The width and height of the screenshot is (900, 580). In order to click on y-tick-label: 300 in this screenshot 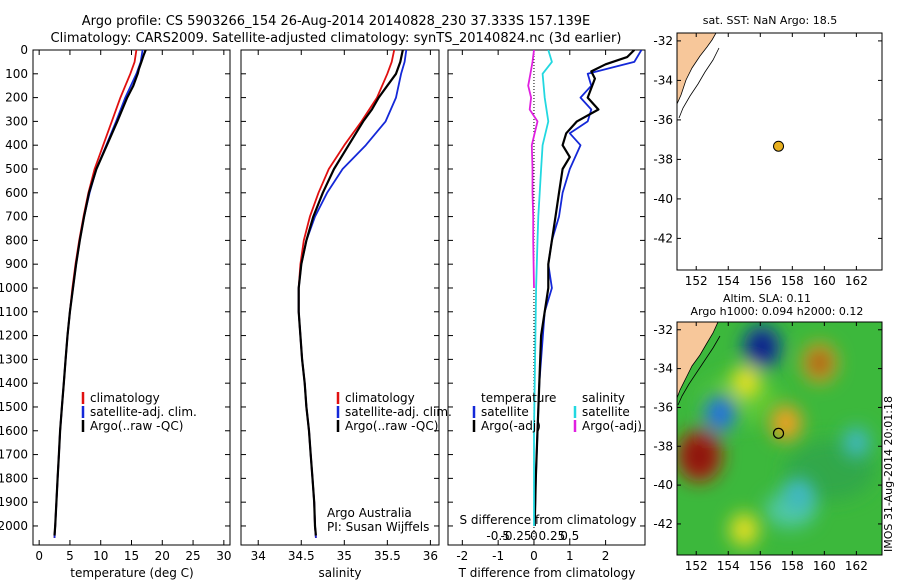, I will do `click(16, 121)`.